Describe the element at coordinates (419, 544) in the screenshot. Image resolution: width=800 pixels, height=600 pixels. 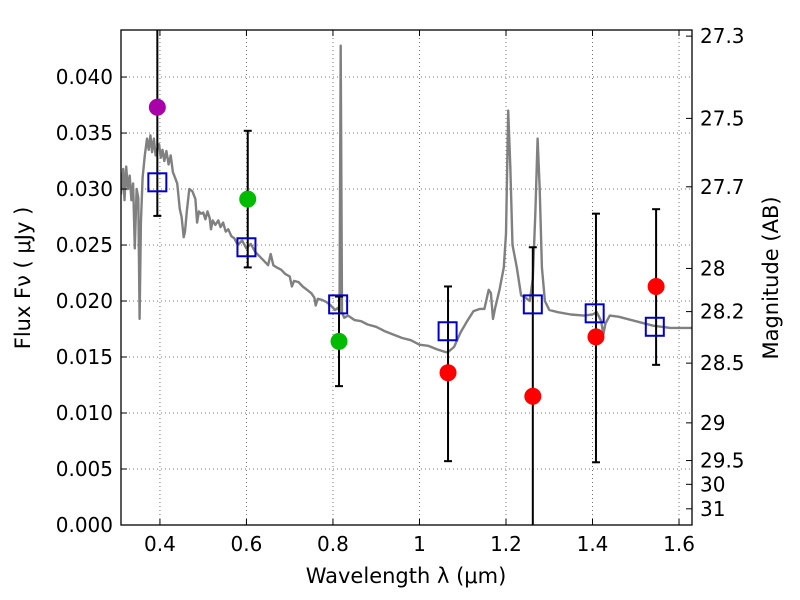
I see `x-tick-label: 1` at that location.